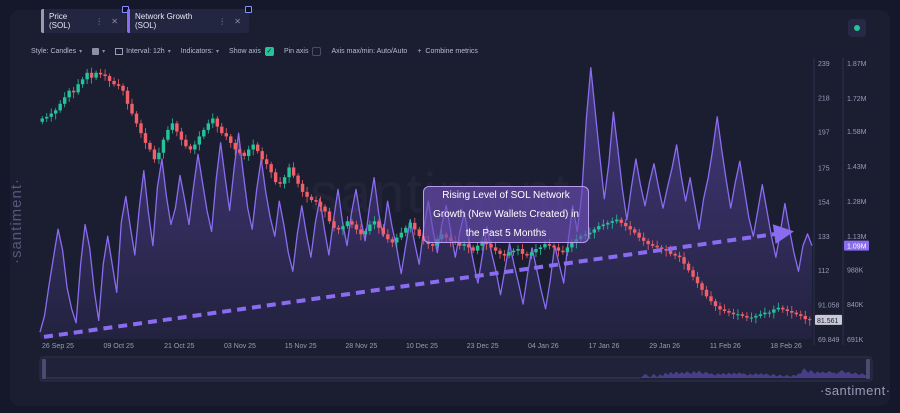 The height and width of the screenshot is (413, 900). What do you see at coordinates (419, 51) in the screenshot?
I see `plus-icon: +` at bounding box center [419, 51].